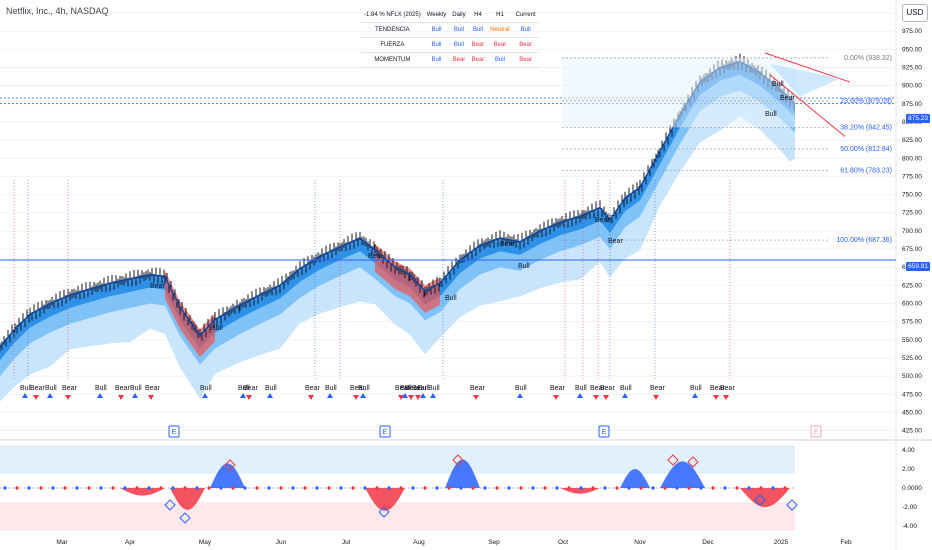  Describe the element at coordinates (909, 507) in the screenshot. I see `osc-y-tick-label: -2.00` at that location.